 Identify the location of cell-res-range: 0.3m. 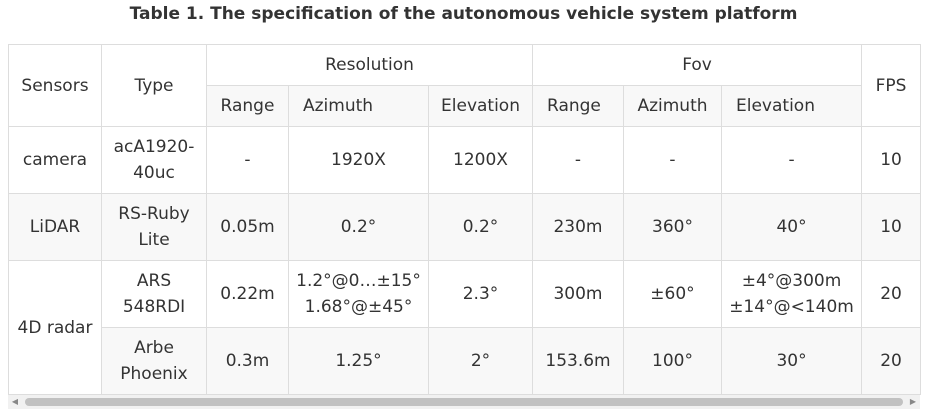
(247, 361).